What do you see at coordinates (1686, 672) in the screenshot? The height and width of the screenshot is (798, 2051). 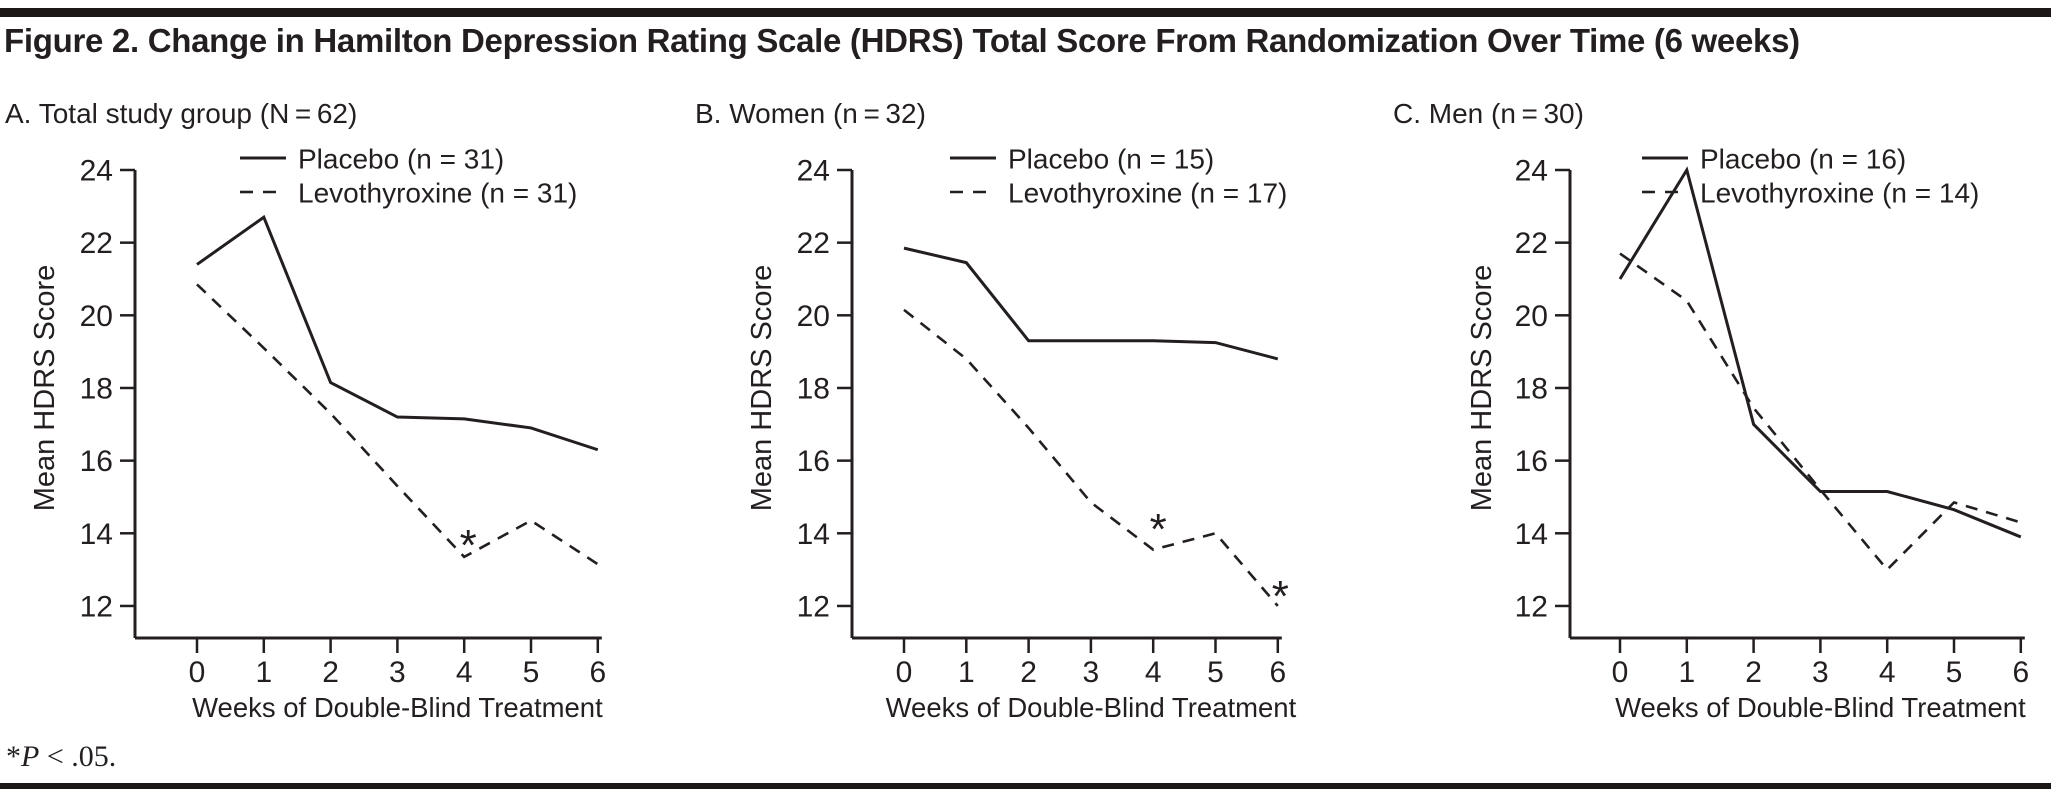 I see `panel-c-x-tick-label: 1` at bounding box center [1686, 672].